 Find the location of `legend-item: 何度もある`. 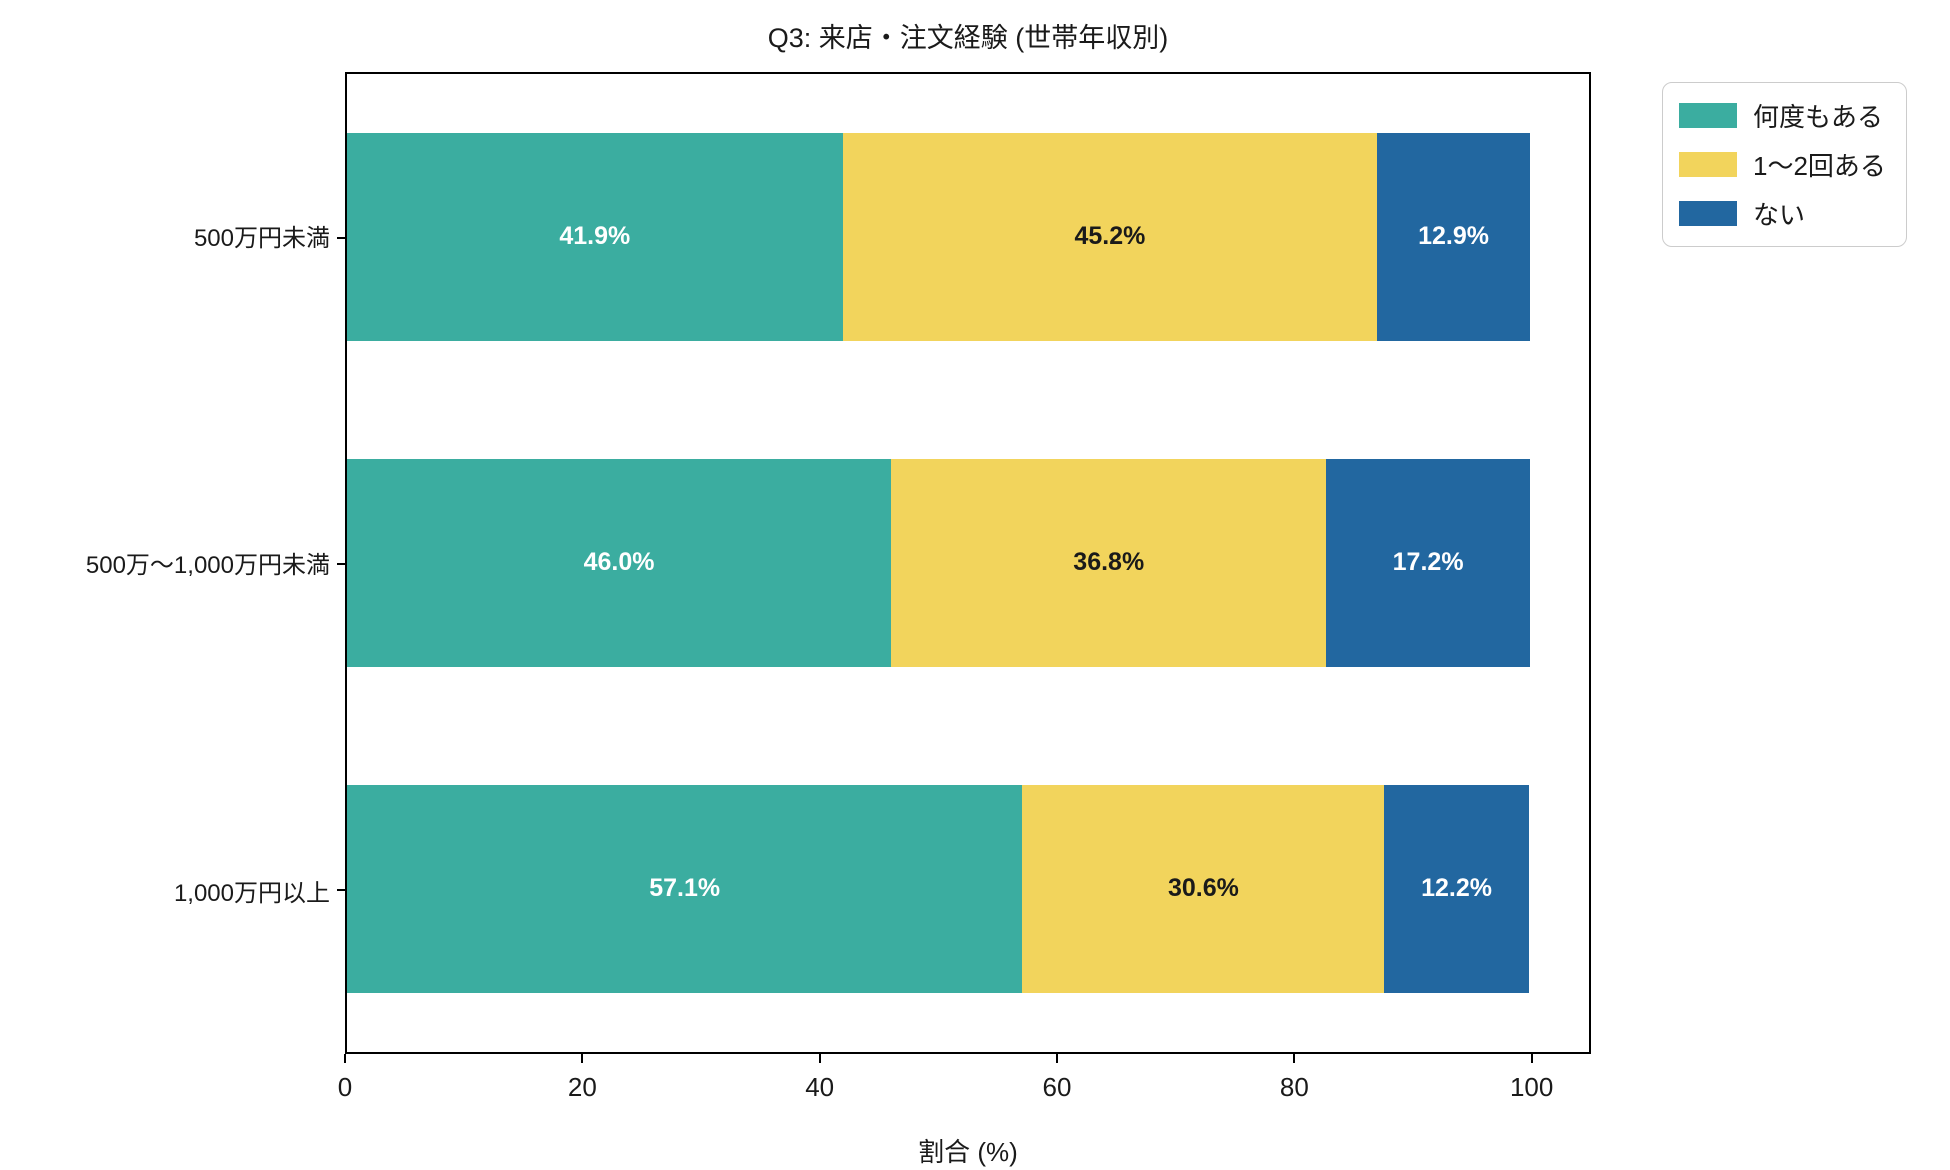

legend-item: 何度もある is located at coordinates (1782, 115).